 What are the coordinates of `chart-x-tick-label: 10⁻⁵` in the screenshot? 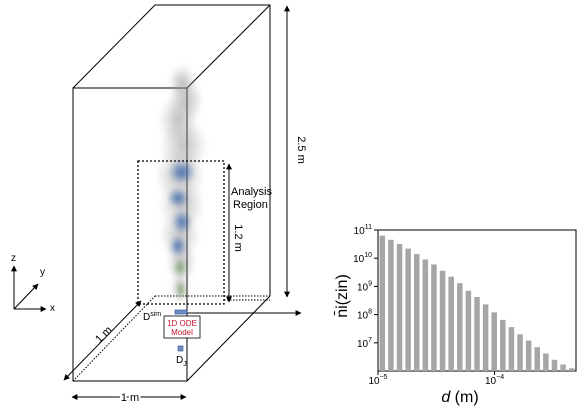 It's located at (377, 380).